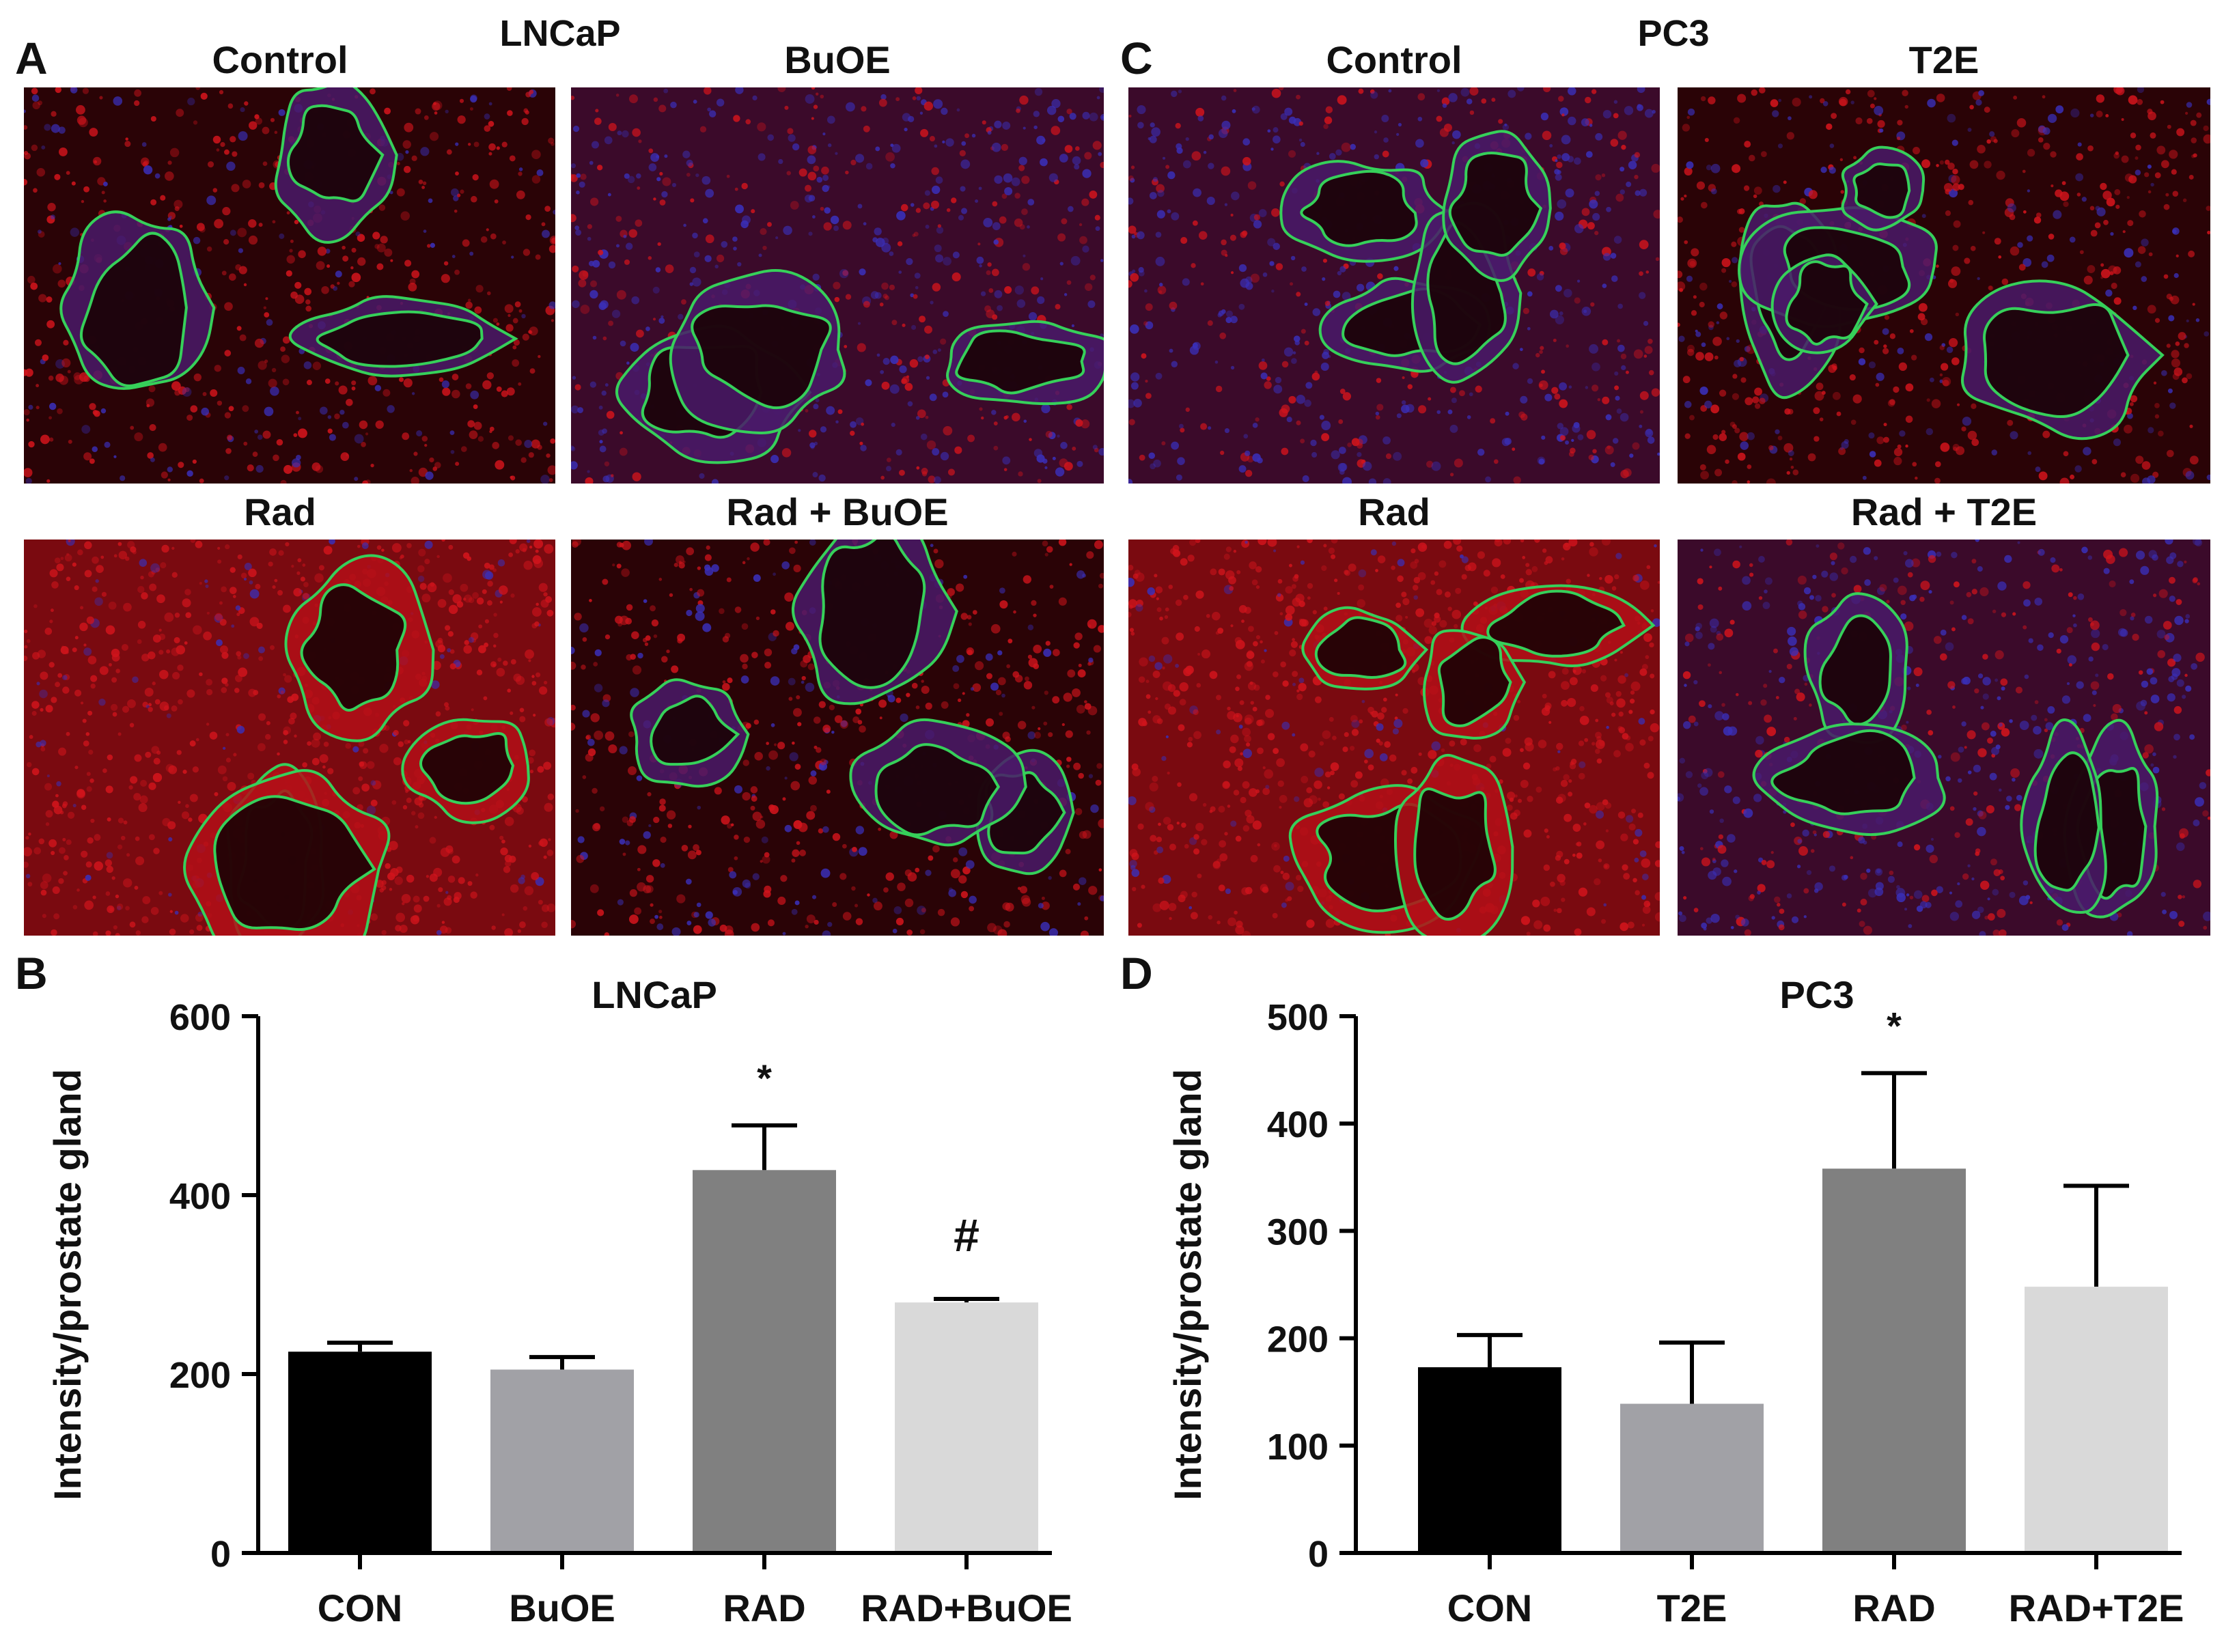 The width and height of the screenshot is (2224, 1652). Describe the element at coordinates (289, 285) in the screenshot. I see `micrograph-a-control` at that location.